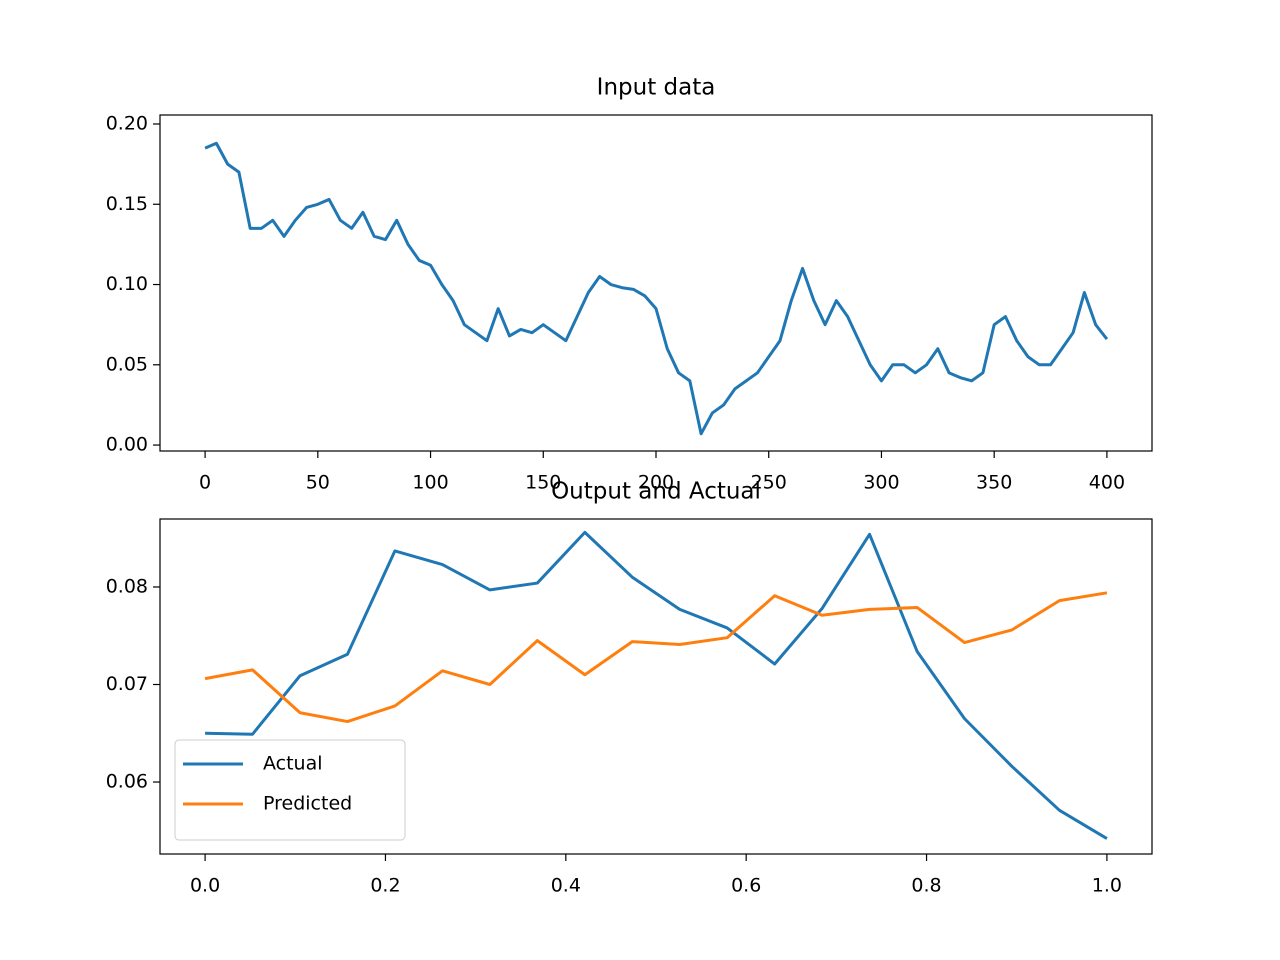 The width and height of the screenshot is (1280, 960). I want to click on y-tick-label: 0.05, so click(127, 364).